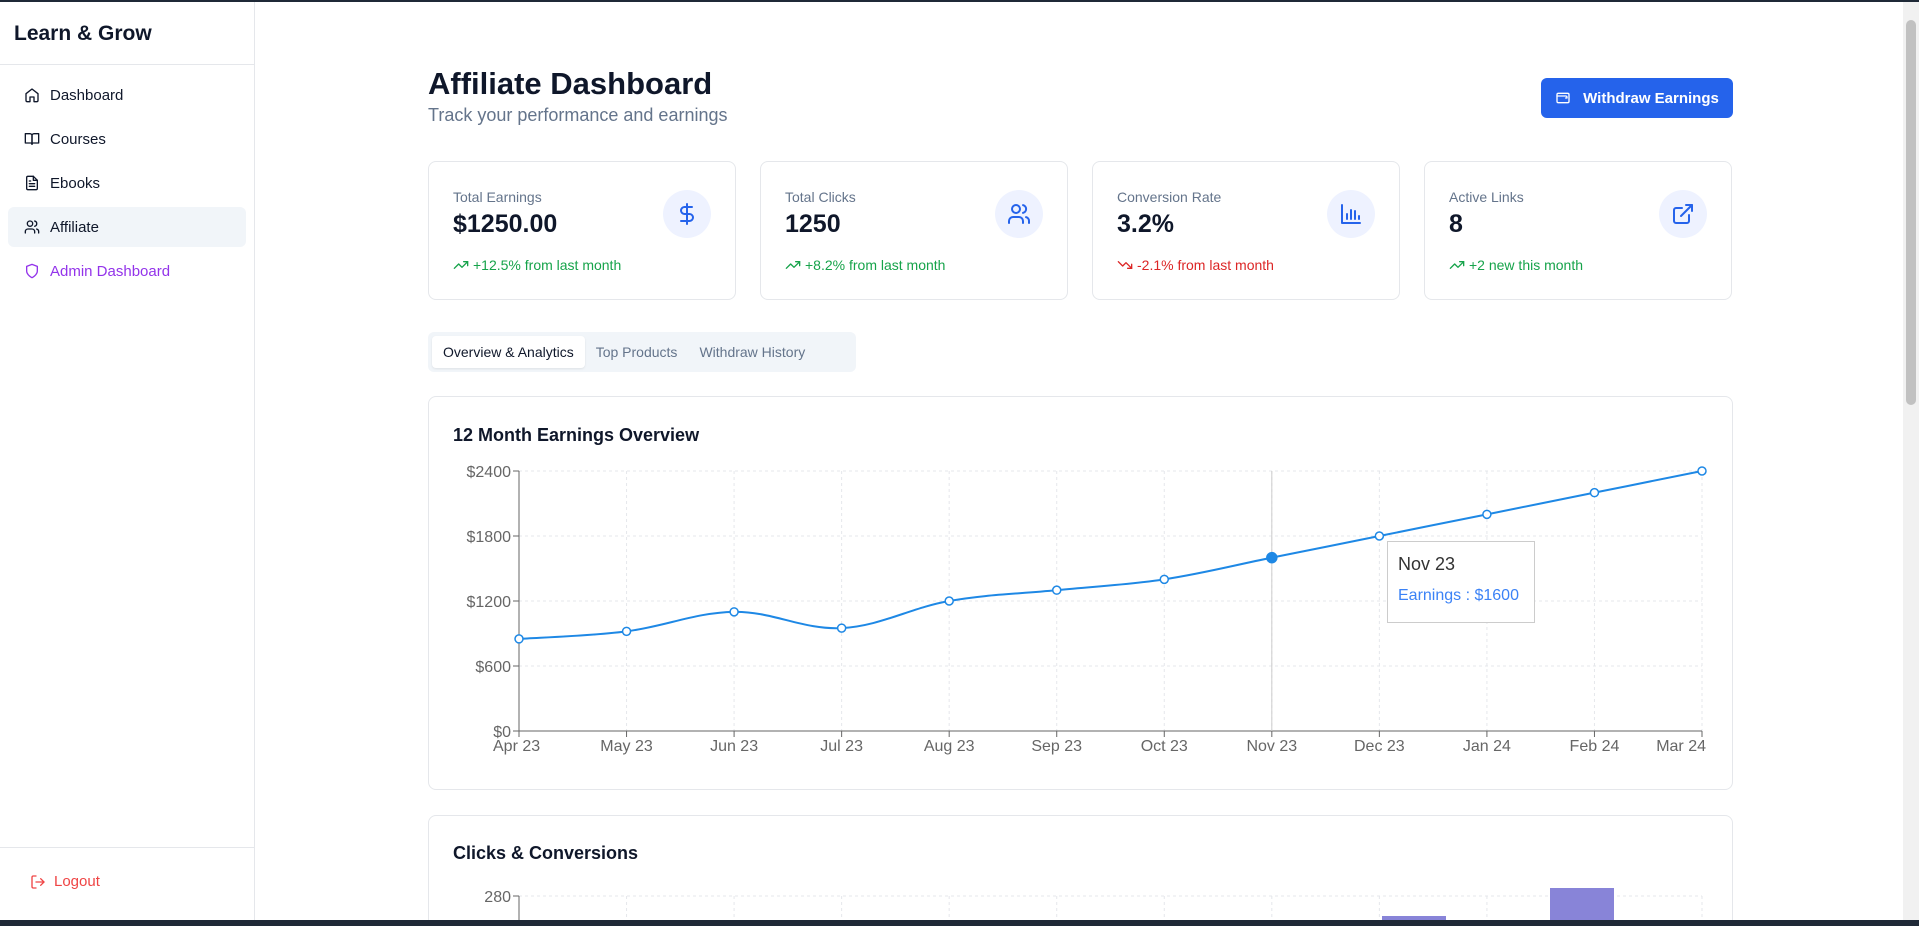 The height and width of the screenshot is (926, 1919). I want to click on file-text-icon, so click(32, 183).